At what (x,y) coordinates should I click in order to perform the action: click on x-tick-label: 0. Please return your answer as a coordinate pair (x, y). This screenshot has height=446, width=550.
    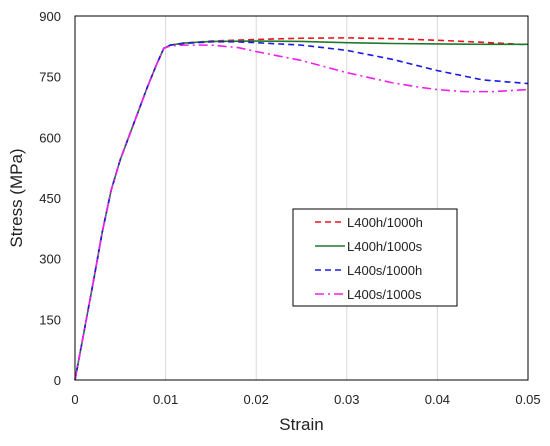
    Looking at the image, I should click on (74, 399).